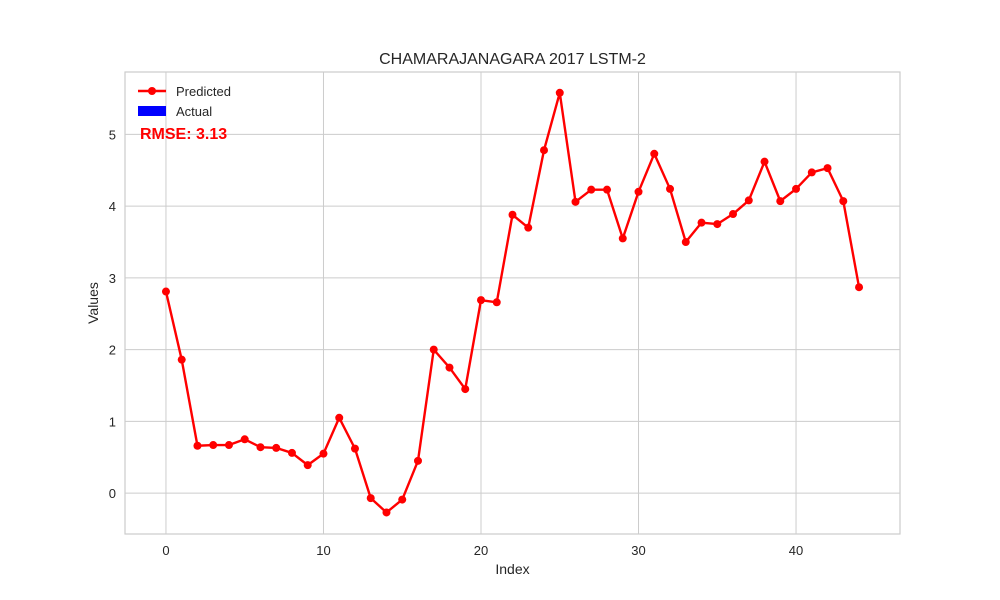 The height and width of the screenshot is (600, 1000). I want to click on y-tick-label: 5, so click(112, 134).